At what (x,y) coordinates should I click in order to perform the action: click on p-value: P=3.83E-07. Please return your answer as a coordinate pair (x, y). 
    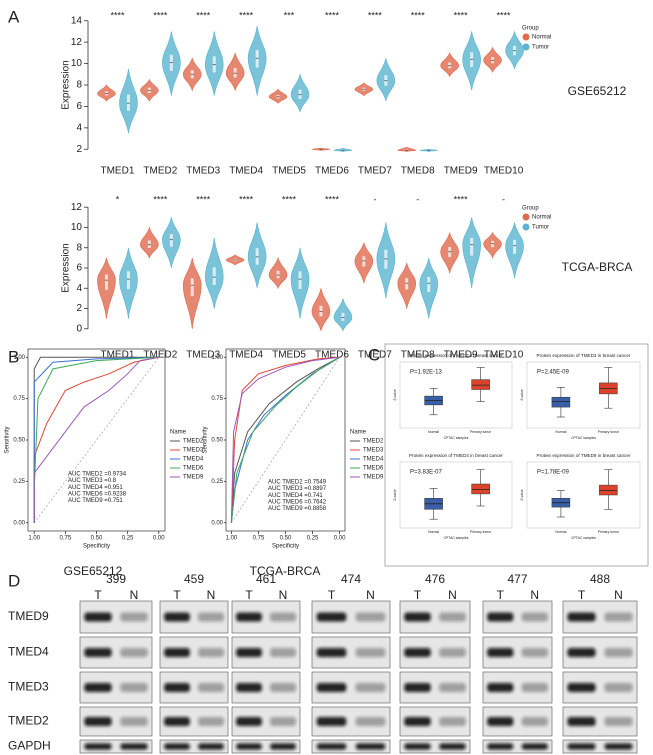
    Looking at the image, I should click on (426, 473).